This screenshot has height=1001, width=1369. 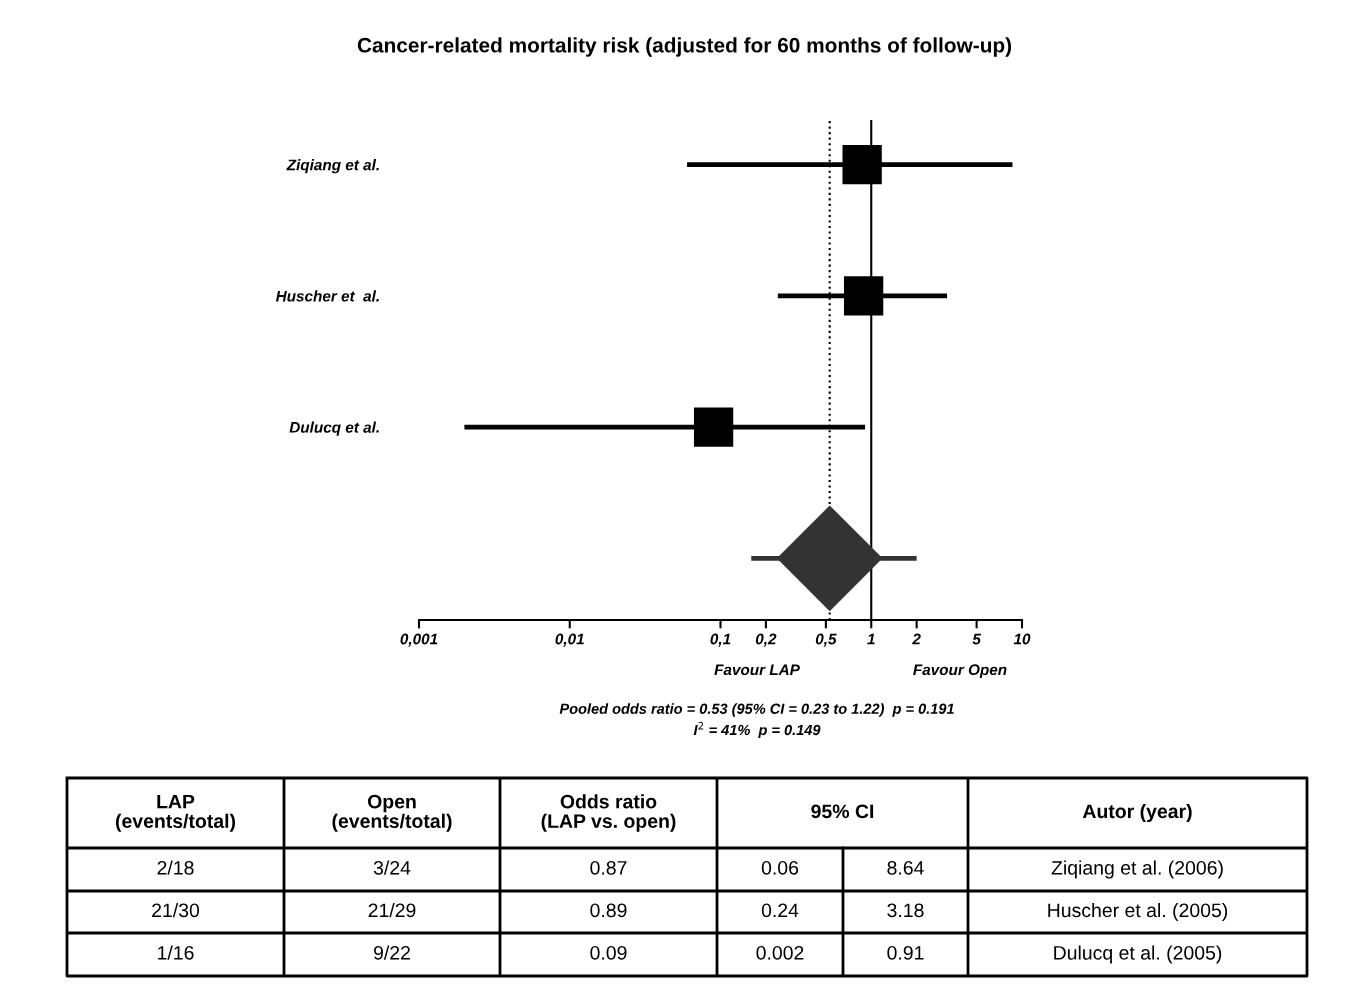 What do you see at coordinates (176, 952) in the screenshot?
I see `text: 1/16` at bounding box center [176, 952].